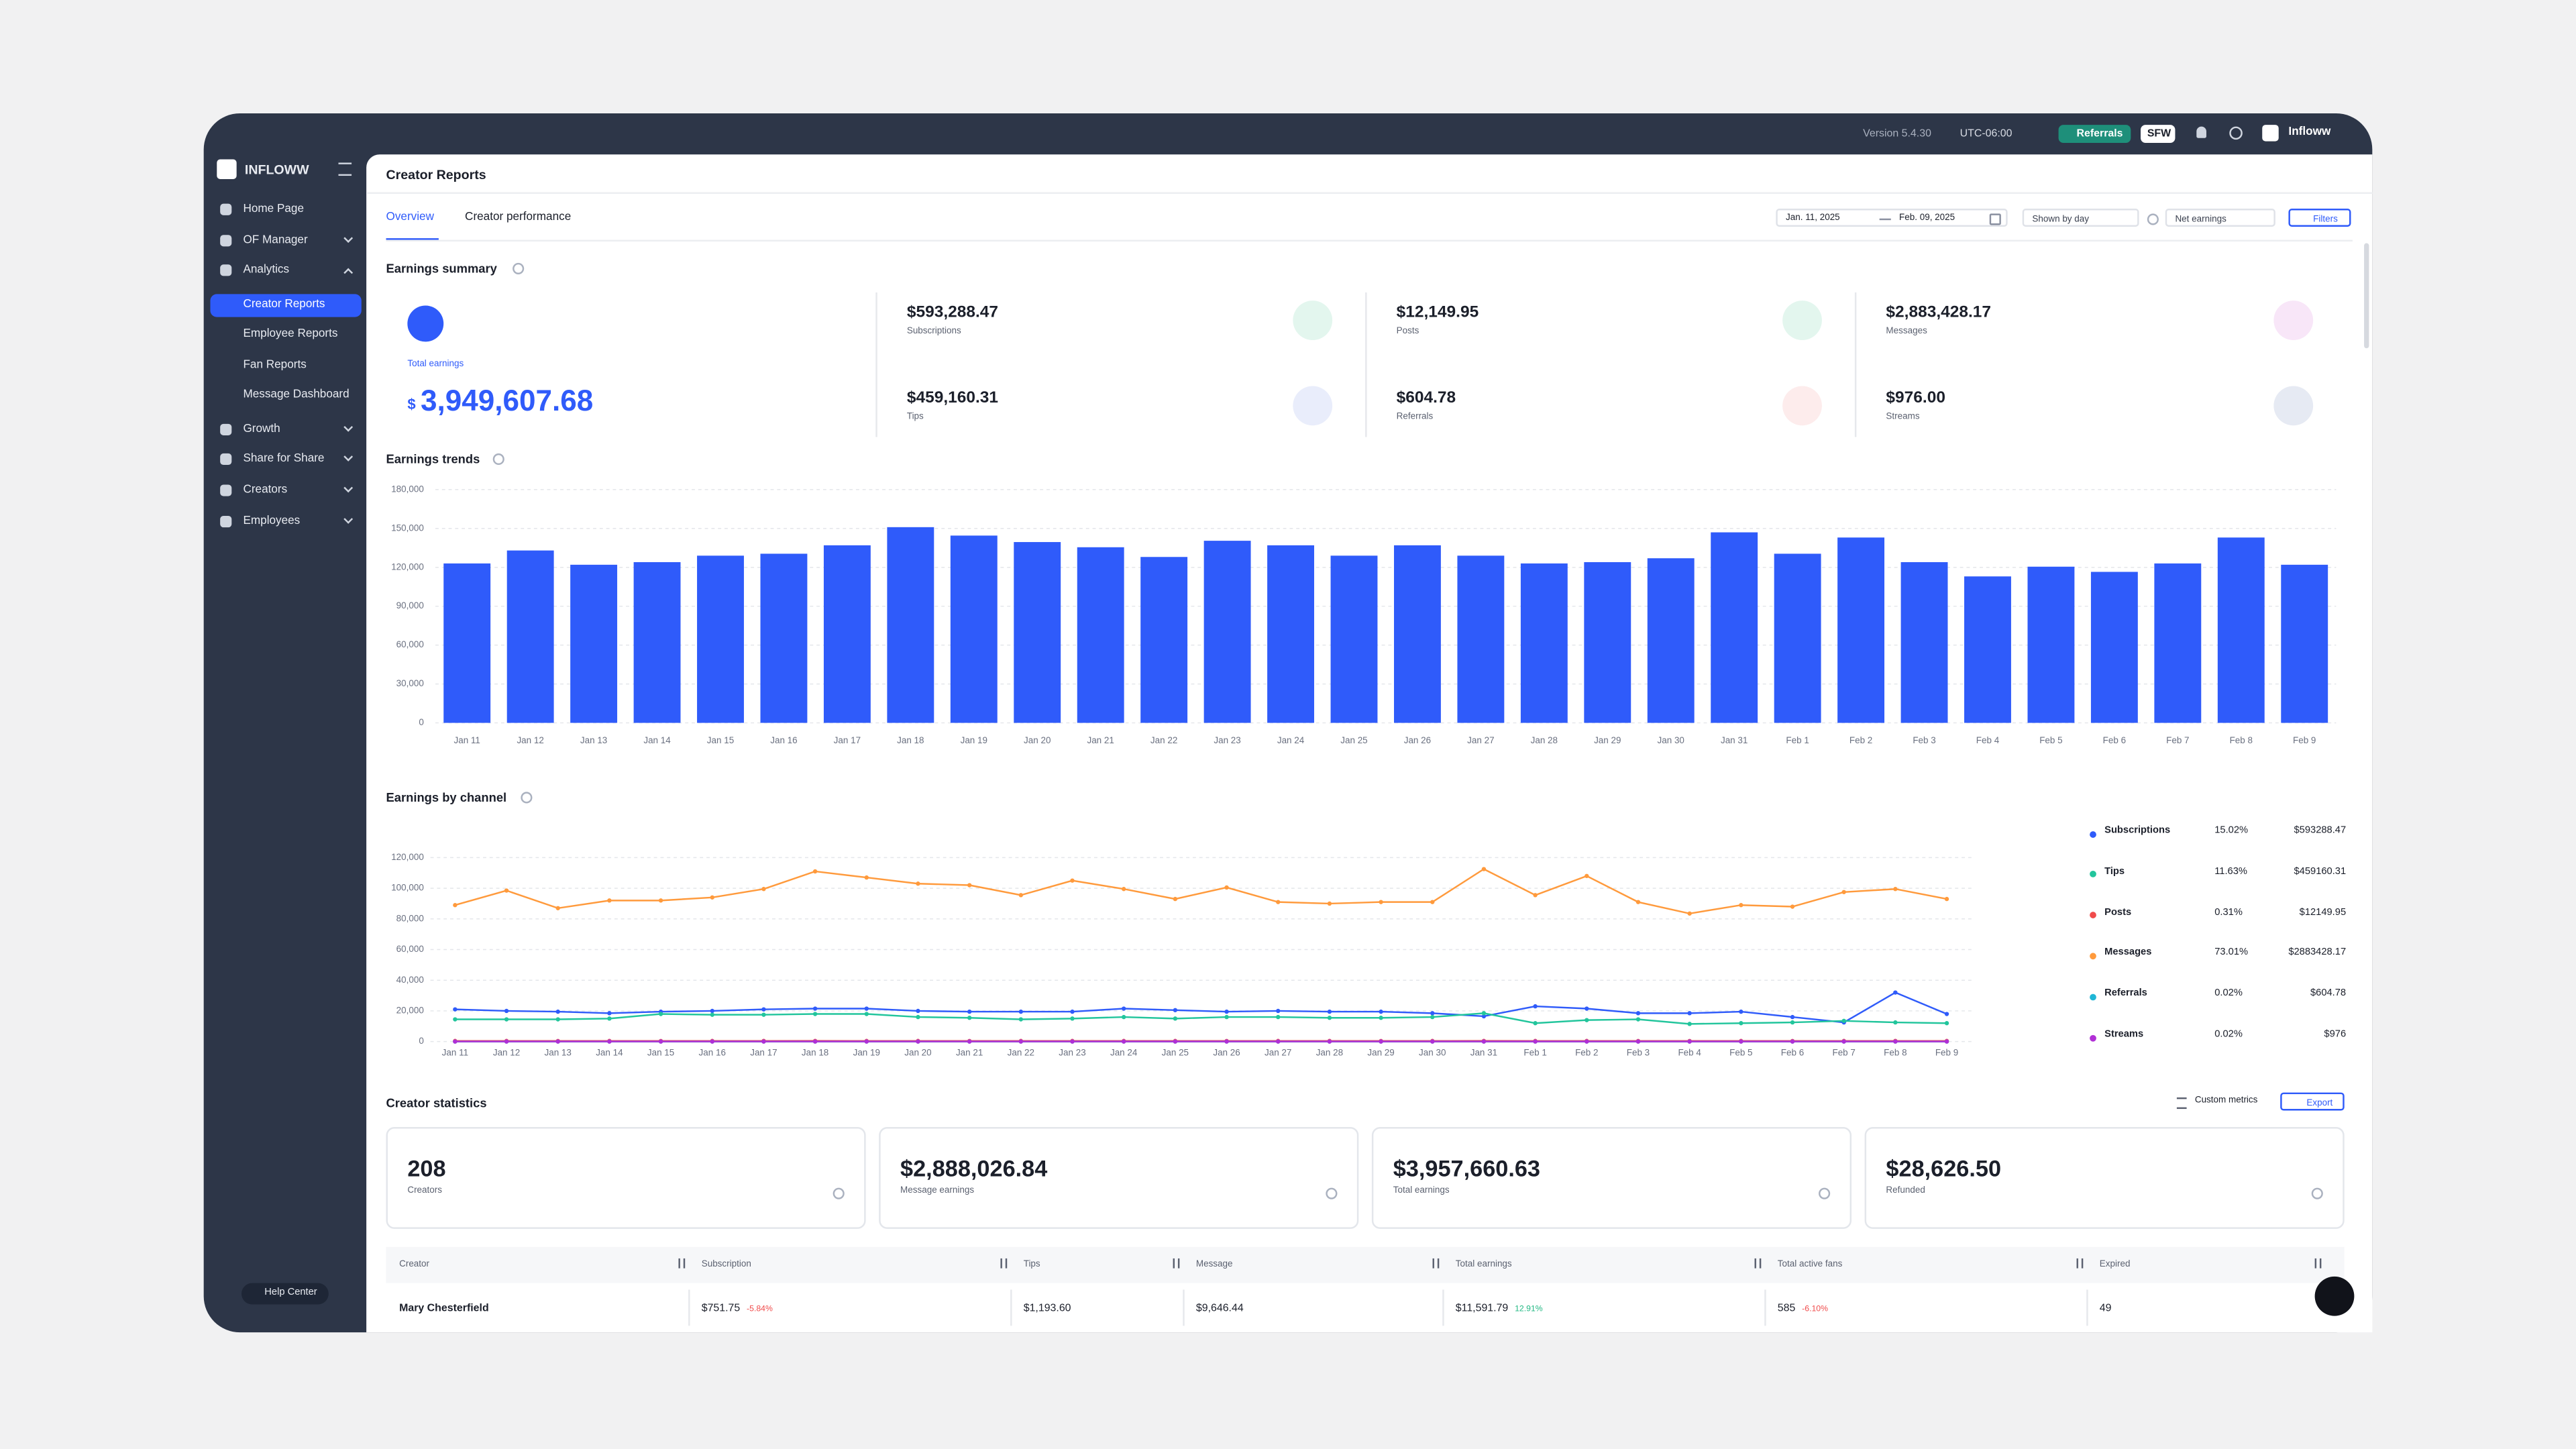  I want to click on divider, so click(876, 364).